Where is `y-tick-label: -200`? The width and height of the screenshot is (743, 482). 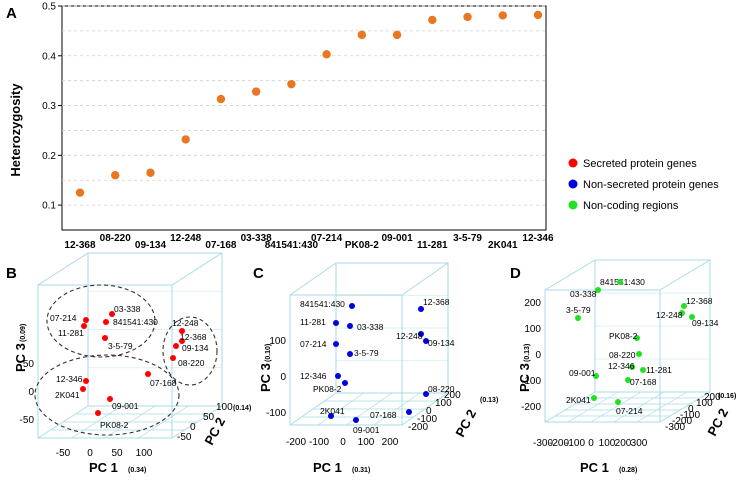 y-tick-label: -200 is located at coordinates (682, 421).